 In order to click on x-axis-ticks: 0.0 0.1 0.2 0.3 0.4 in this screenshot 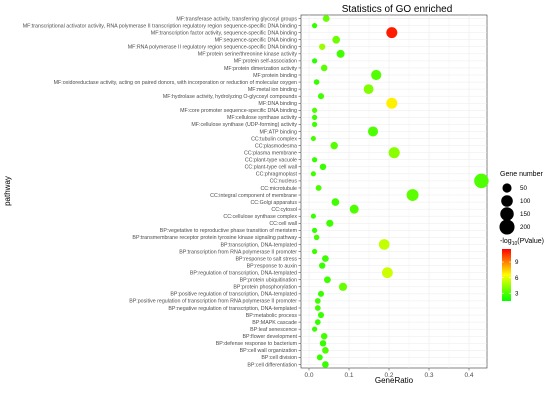, I will do `click(389, 373)`.